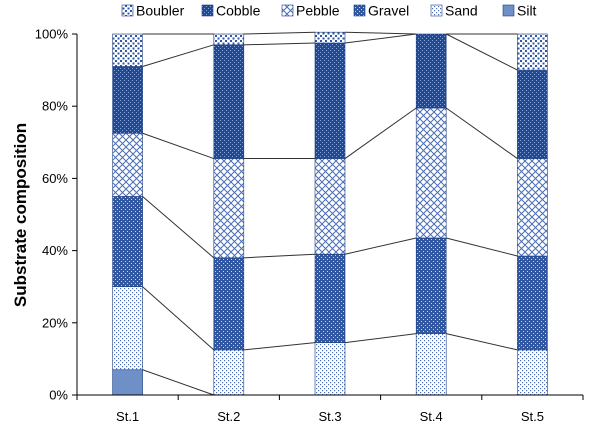  Describe the element at coordinates (318, 11) in the screenshot. I see `legend-label-pebble: Pebble` at that location.